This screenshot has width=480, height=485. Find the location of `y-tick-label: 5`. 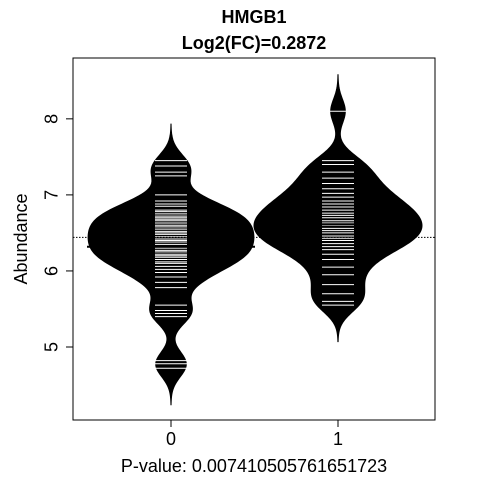

y-tick-label: 5 is located at coordinates (52, 347).